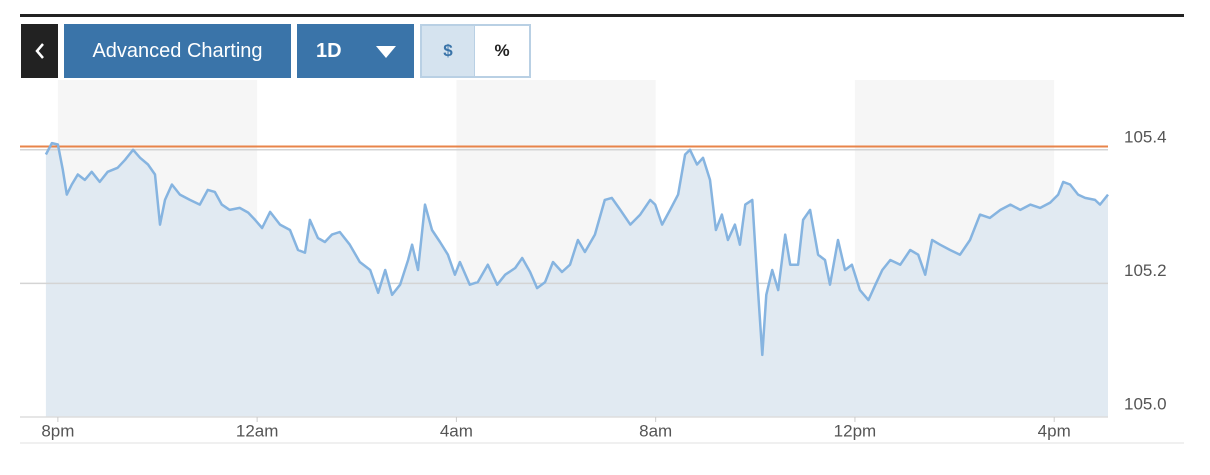 The width and height of the screenshot is (1210, 475). What do you see at coordinates (456, 430) in the screenshot?
I see `x-tick-label: 4am` at bounding box center [456, 430].